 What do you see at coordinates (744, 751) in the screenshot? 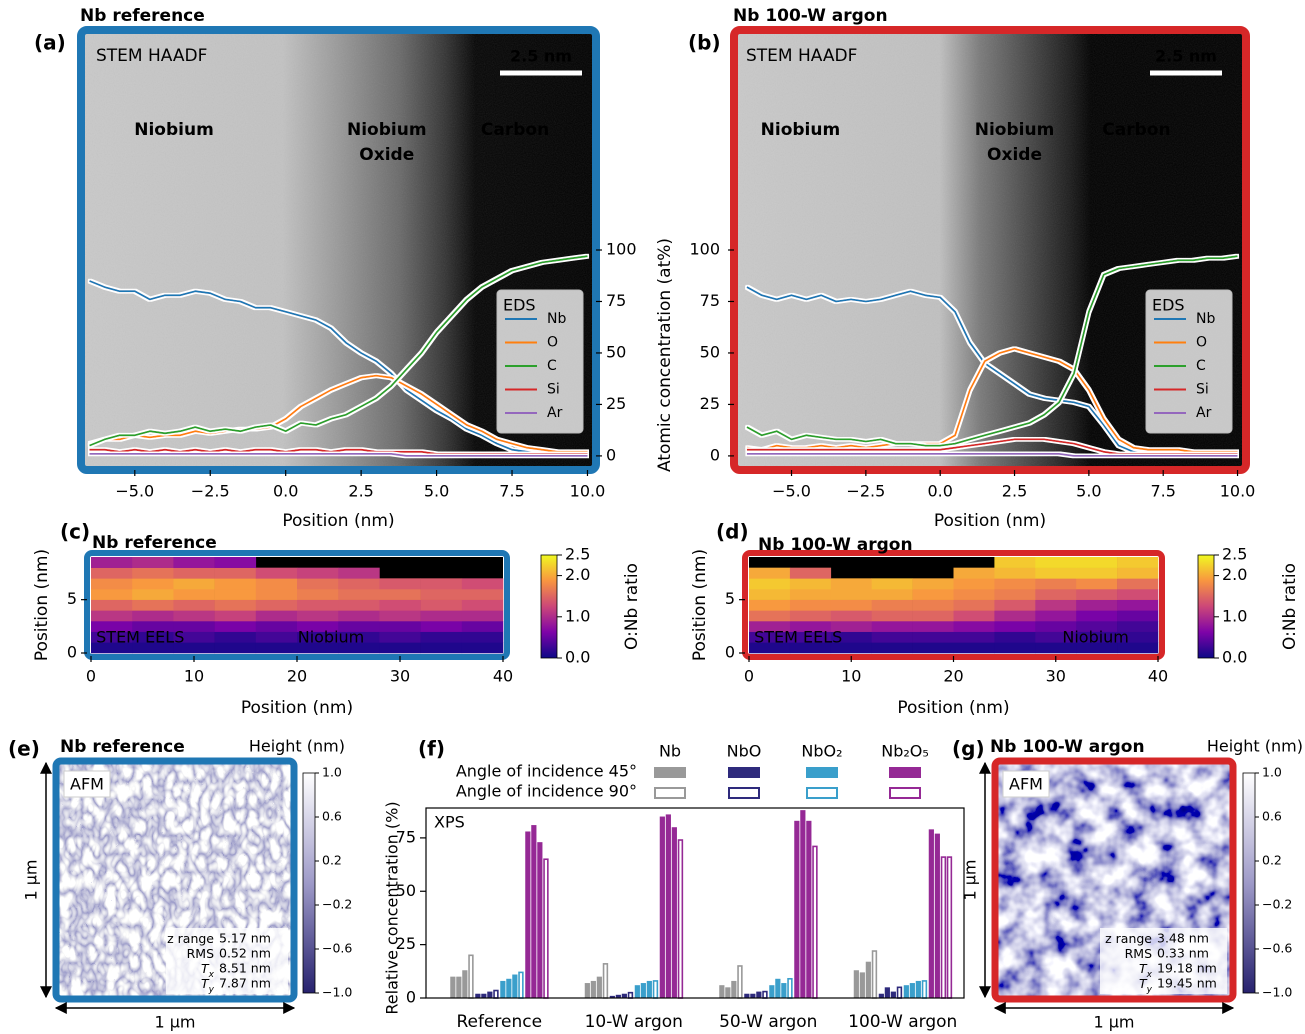
I see `legend-label: NbO` at bounding box center [744, 751].